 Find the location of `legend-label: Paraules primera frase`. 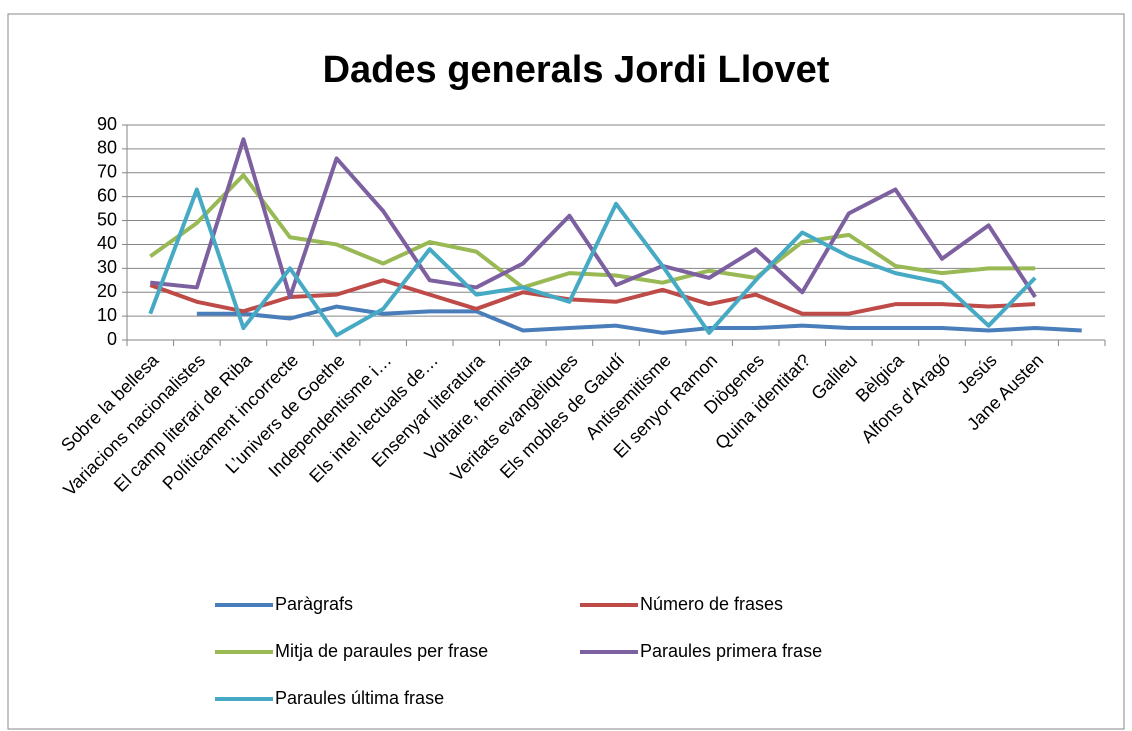

legend-label: Paraules primera frase is located at coordinates (731, 651).